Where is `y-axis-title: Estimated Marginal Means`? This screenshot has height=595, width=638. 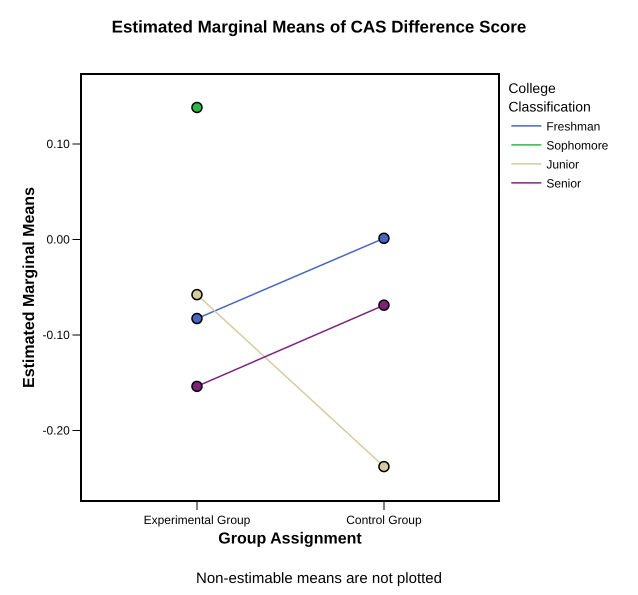
y-axis-title: Estimated Marginal Means is located at coordinates (29, 287).